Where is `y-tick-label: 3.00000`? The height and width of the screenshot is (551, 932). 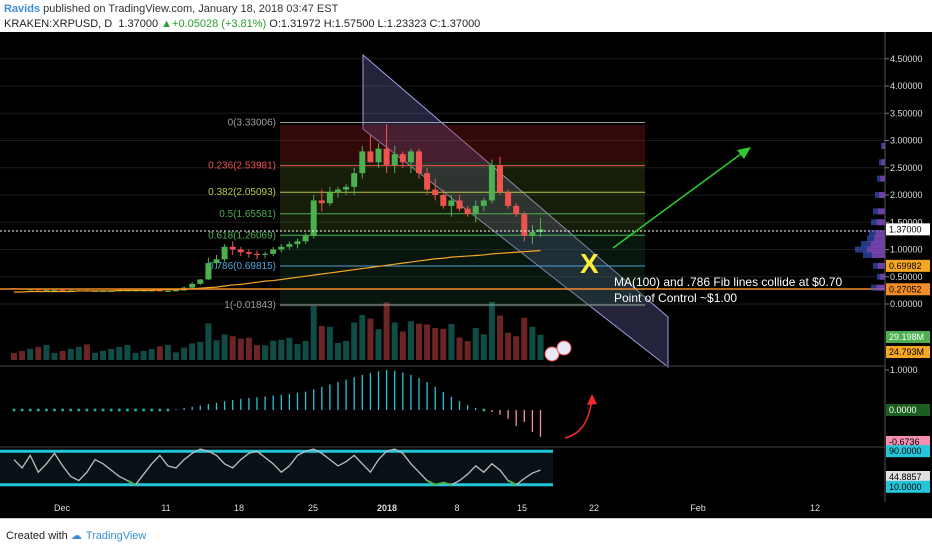
y-tick-label: 3.00000 is located at coordinates (906, 141).